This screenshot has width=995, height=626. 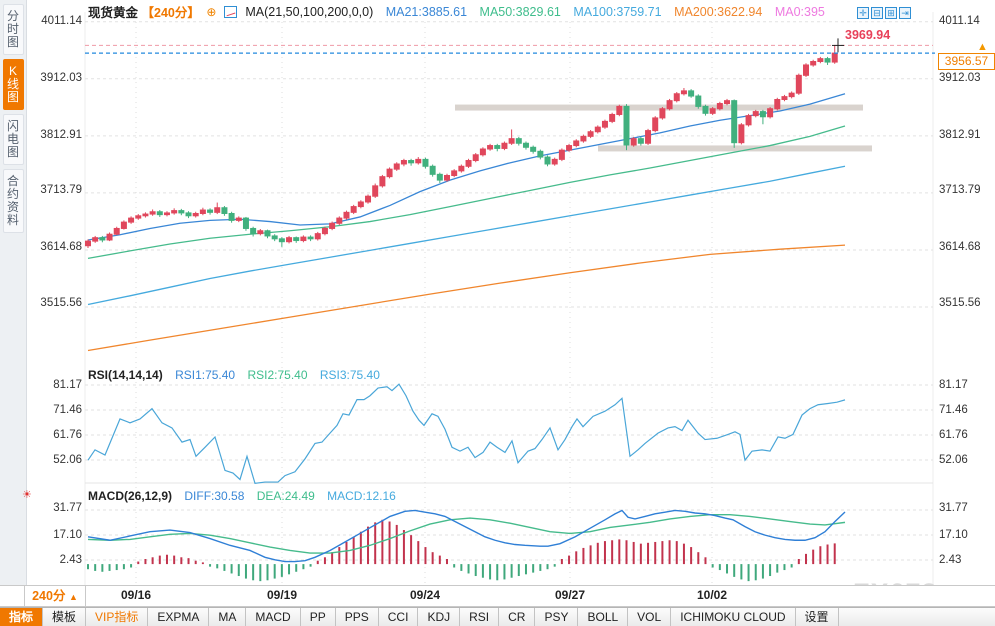 What do you see at coordinates (228, 617) in the screenshot?
I see `toolbar-item-MA: MA` at bounding box center [228, 617].